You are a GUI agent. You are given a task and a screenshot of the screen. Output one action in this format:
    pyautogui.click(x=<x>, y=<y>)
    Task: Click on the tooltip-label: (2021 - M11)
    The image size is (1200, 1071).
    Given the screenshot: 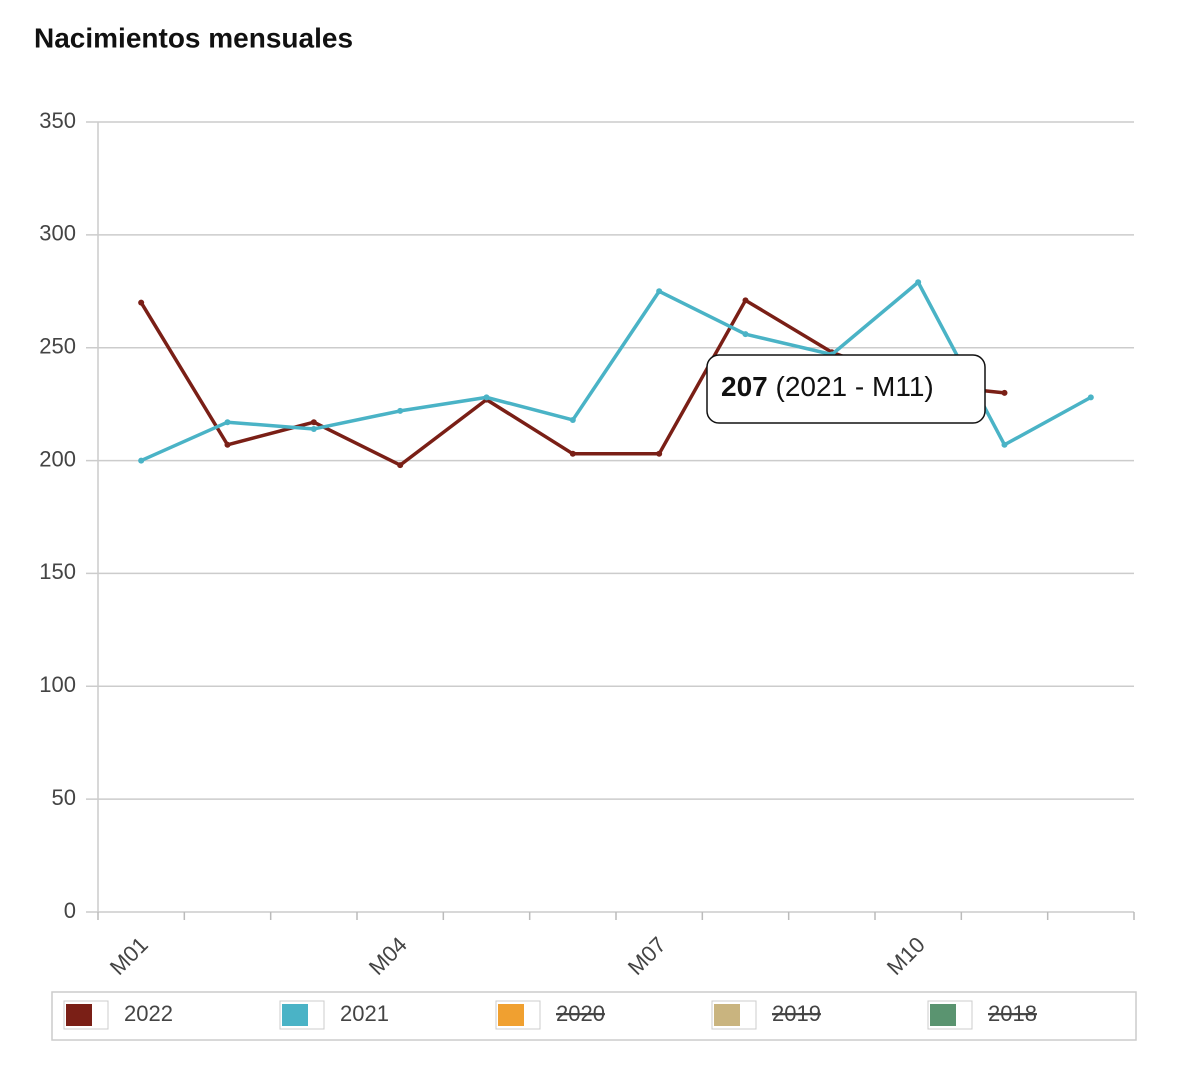 What is the action you would take?
    pyautogui.click(x=855, y=386)
    